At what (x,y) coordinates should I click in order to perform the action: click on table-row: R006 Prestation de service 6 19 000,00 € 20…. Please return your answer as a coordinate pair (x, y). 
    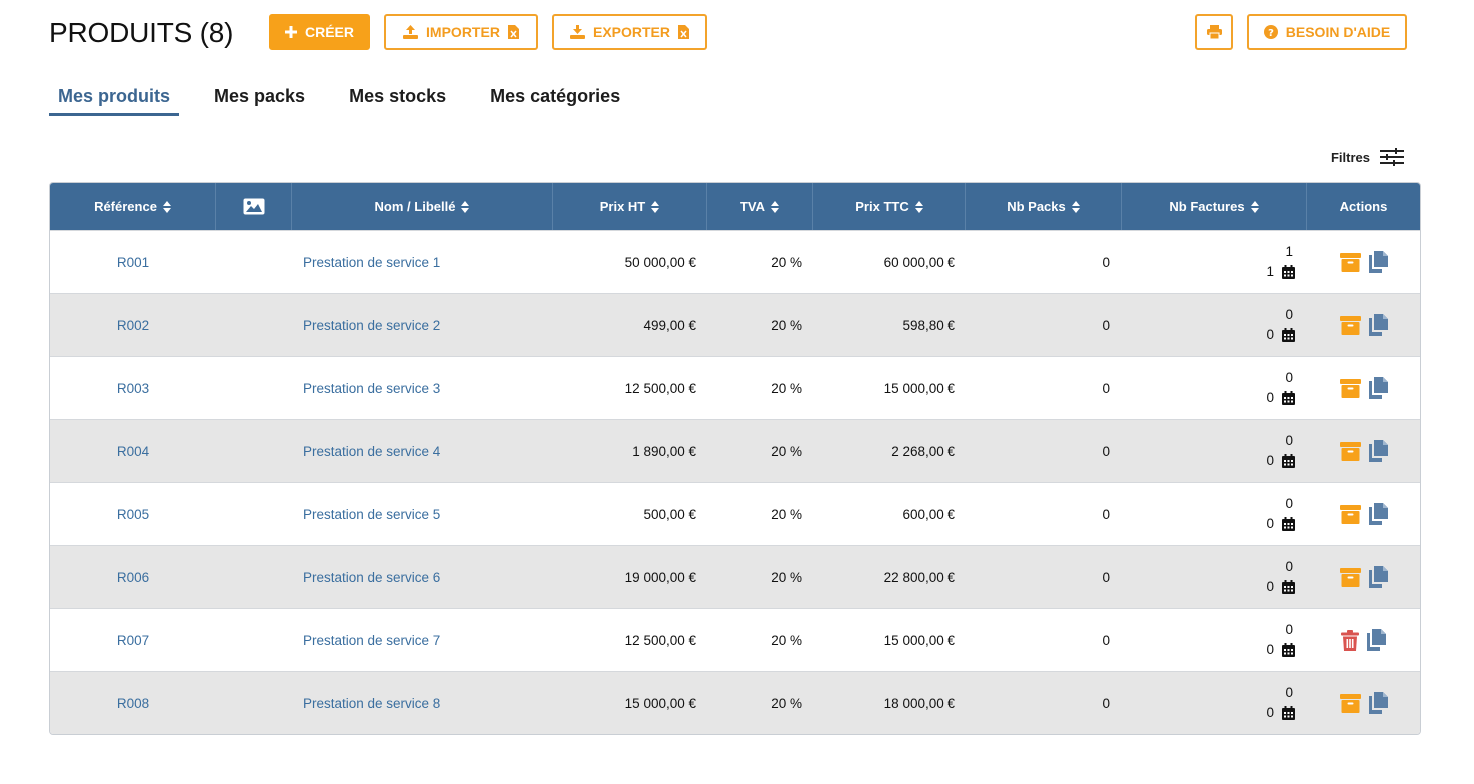
    Looking at the image, I should click on (735, 576).